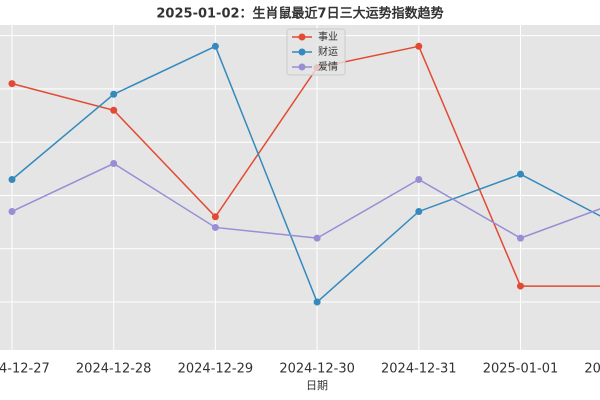  I want to click on legend-box, so click(316, 52).